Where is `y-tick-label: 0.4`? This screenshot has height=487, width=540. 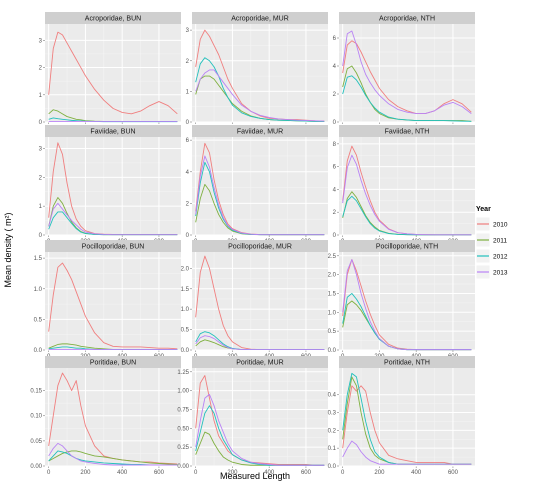
y-tick-label: 0.4 is located at coordinates (332, 396).